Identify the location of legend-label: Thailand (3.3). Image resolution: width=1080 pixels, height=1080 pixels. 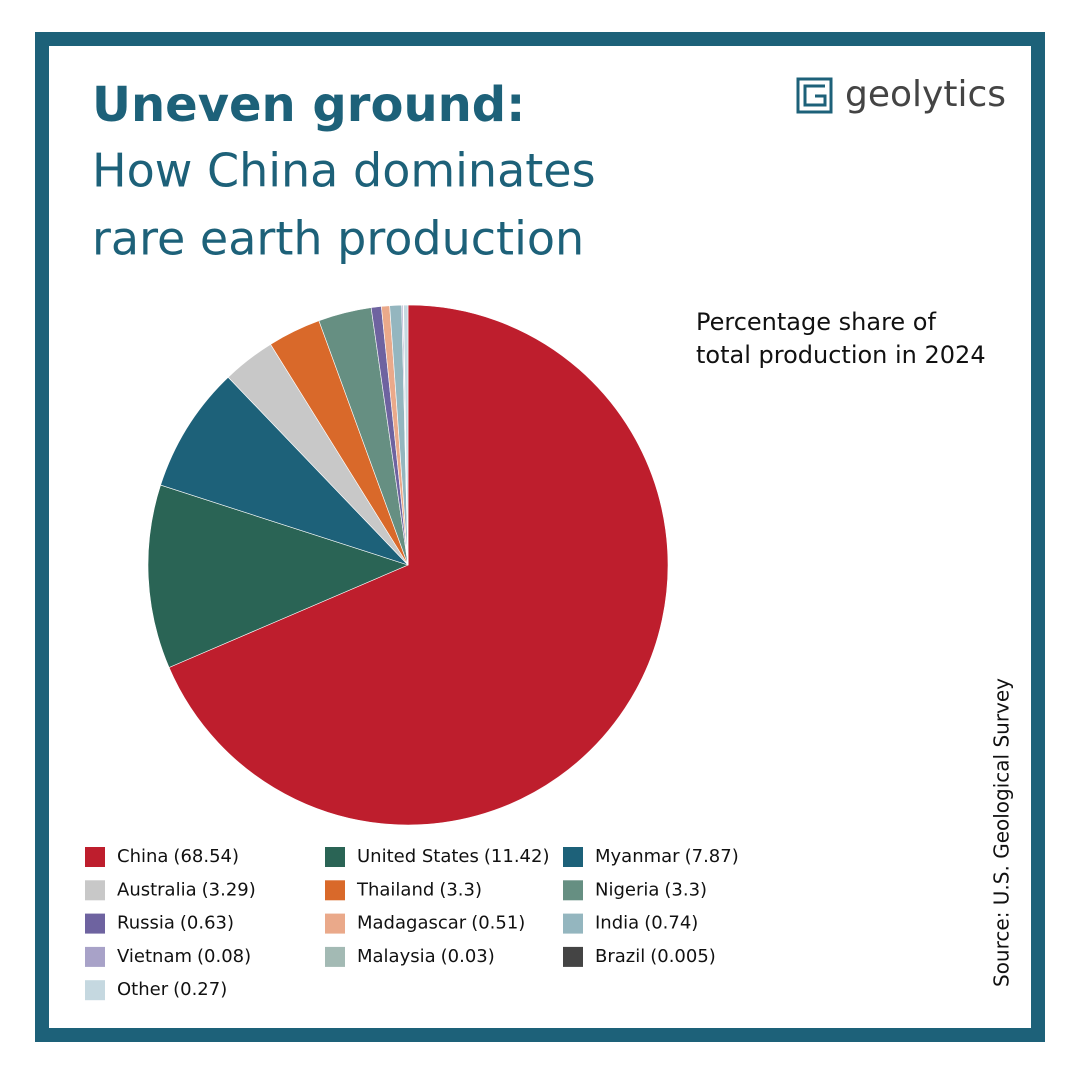
(419, 889).